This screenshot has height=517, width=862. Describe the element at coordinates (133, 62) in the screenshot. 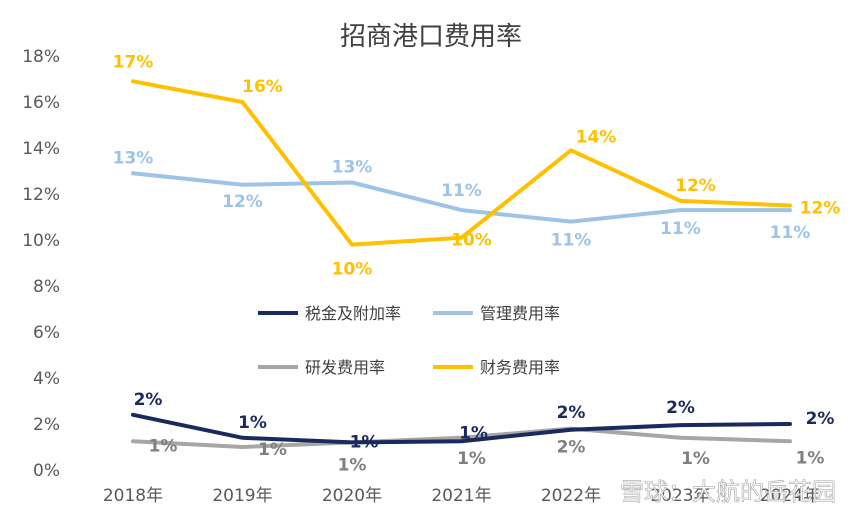

I see `data-label: 17%` at that location.